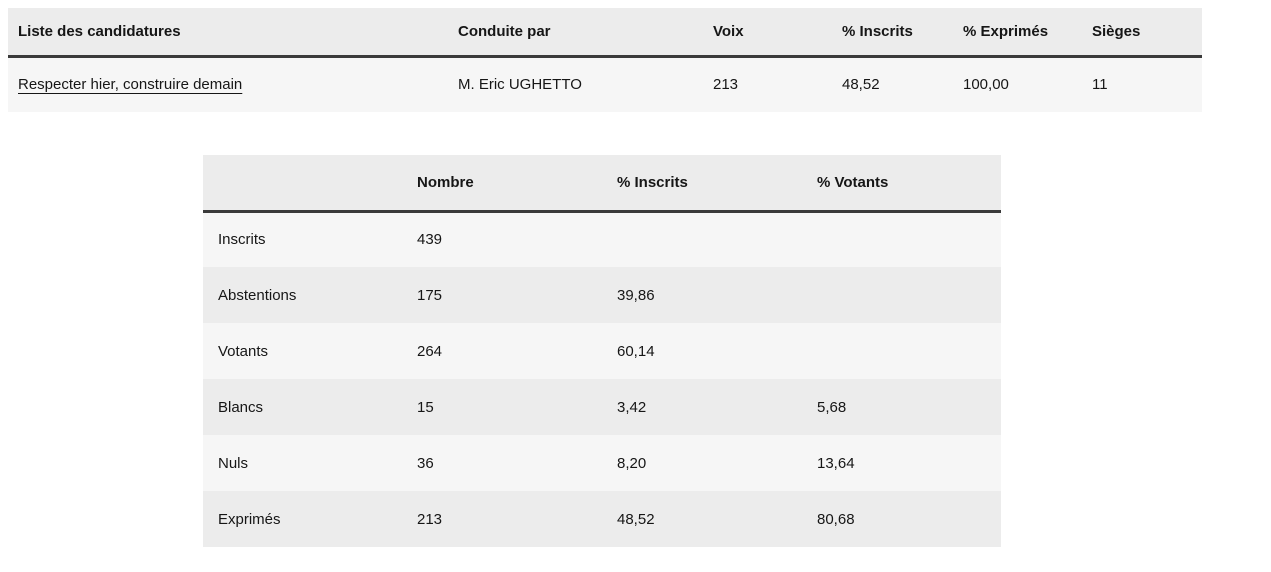 Image resolution: width=1271 pixels, height=572 pixels. What do you see at coordinates (702, 295) in the screenshot?
I see `cell-pct-inscrits: 39,86` at bounding box center [702, 295].